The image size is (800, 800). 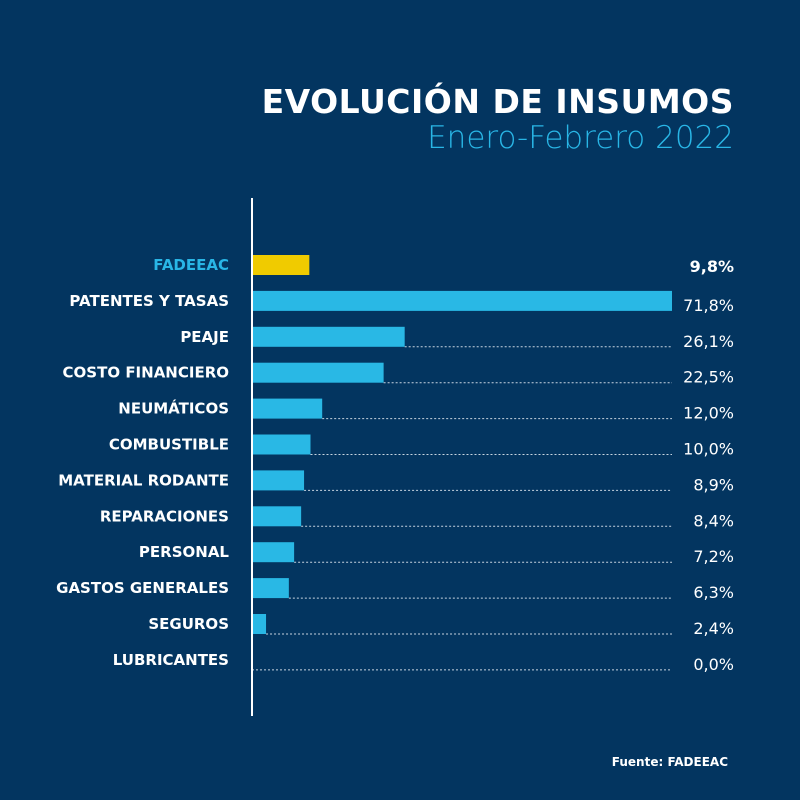 I want to click on value-label: 2,4%, so click(x=713, y=628).